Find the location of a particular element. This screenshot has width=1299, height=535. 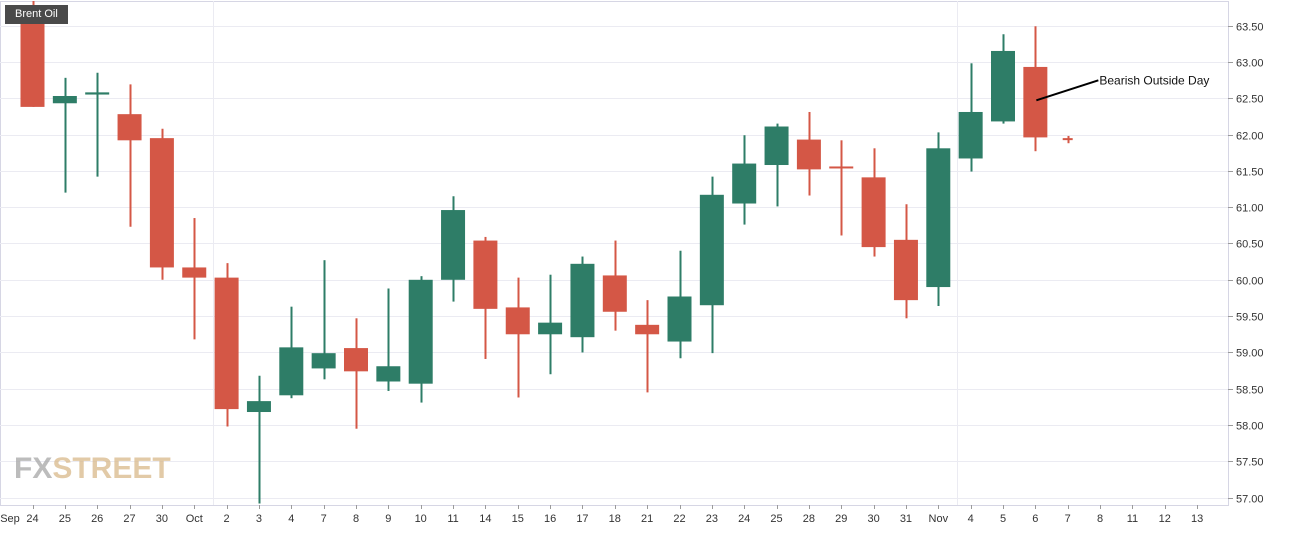

annotation-pointer-line is located at coordinates (1067, 90).